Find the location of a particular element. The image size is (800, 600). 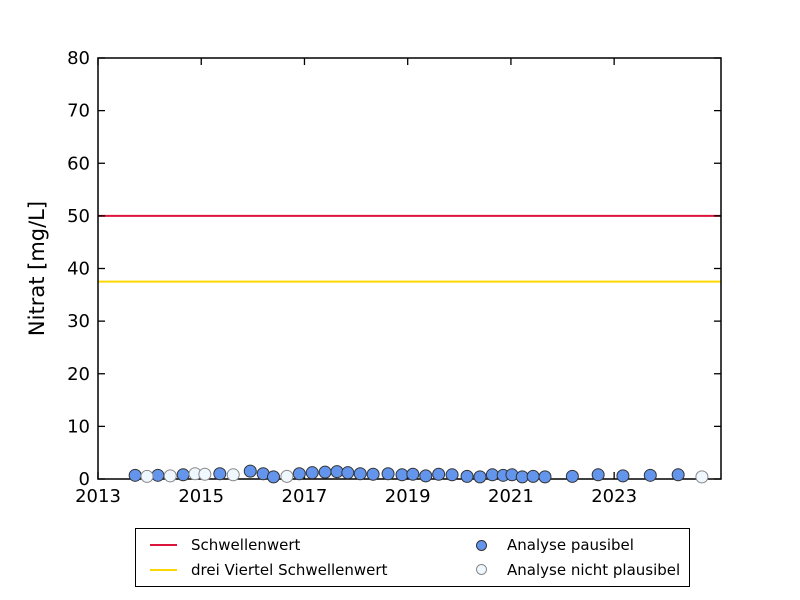

legend-label: drei Viertel Schwellenwert is located at coordinates (289, 569).